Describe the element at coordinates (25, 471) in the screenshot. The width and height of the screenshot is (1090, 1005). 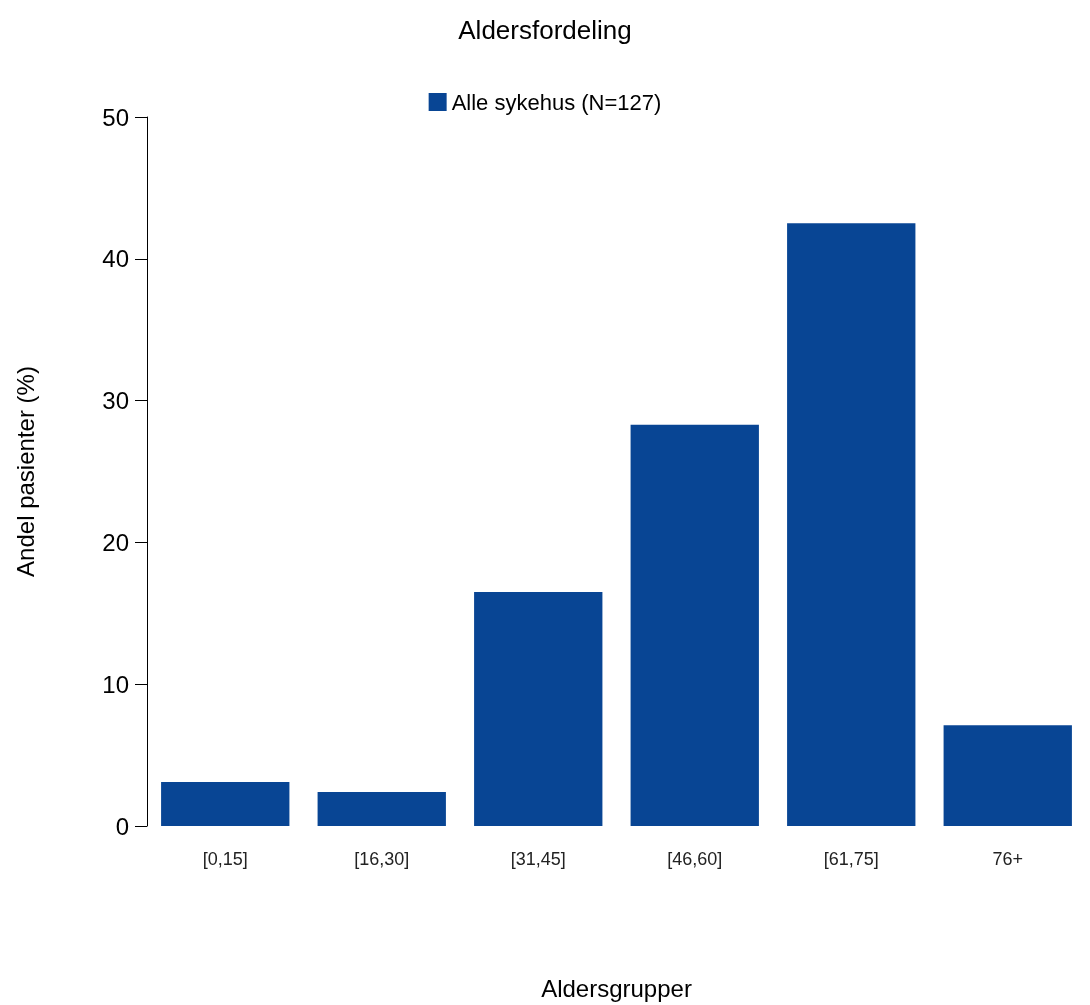
I see `y-axis-title: Andel pasienter (%)` at that location.